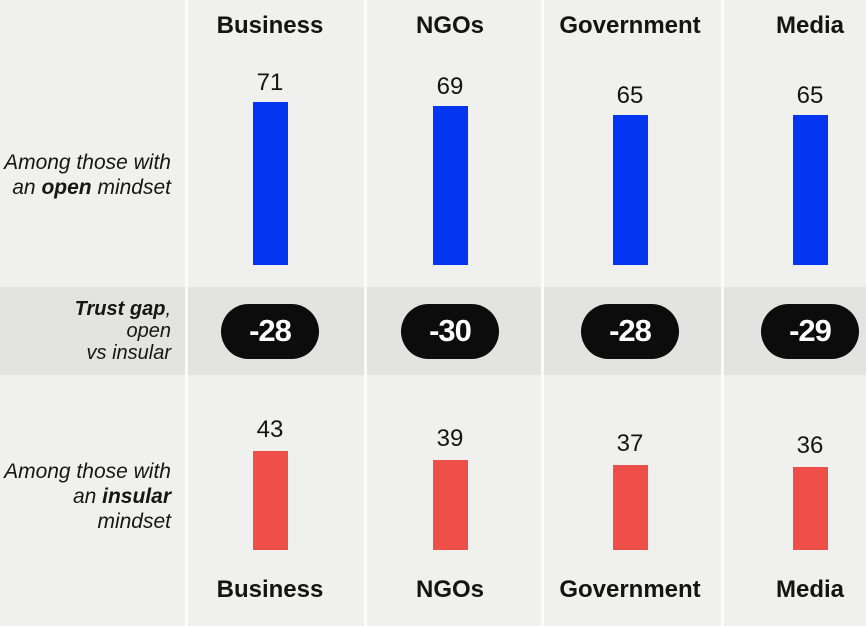  I want to click on column-header: Media, so click(809, 25).